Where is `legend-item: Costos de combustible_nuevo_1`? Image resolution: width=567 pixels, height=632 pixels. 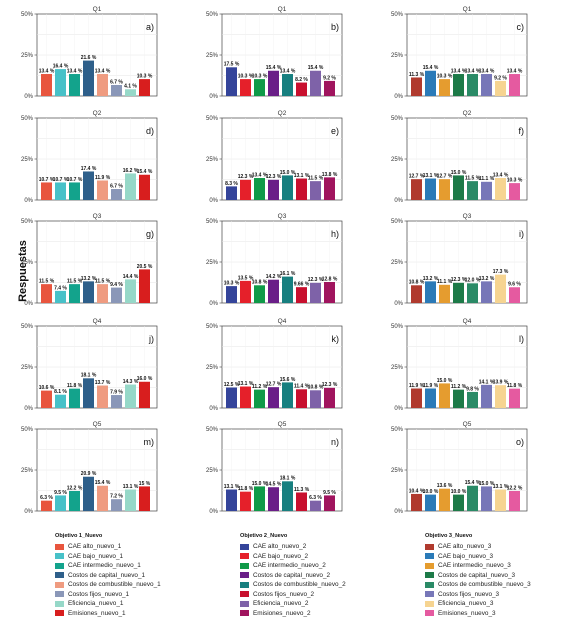
legend-item: Costos de combustible_nuevo_1 is located at coordinates (108, 585).